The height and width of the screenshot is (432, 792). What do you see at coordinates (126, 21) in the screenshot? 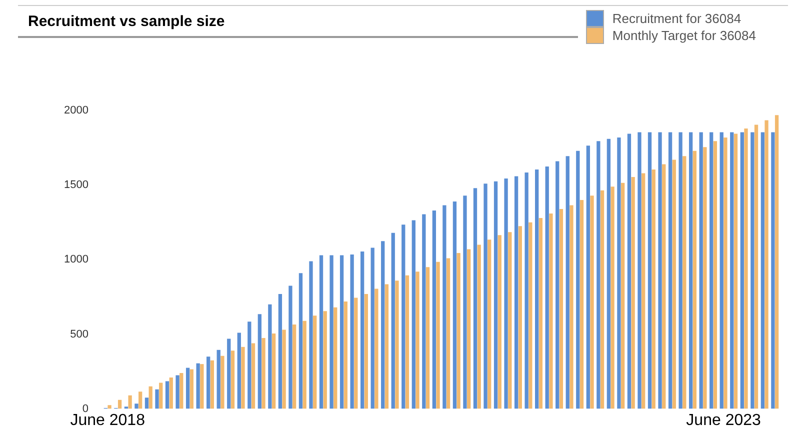
I see `chart-title: Recruitment vs sample size` at bounding box center [126, 21].